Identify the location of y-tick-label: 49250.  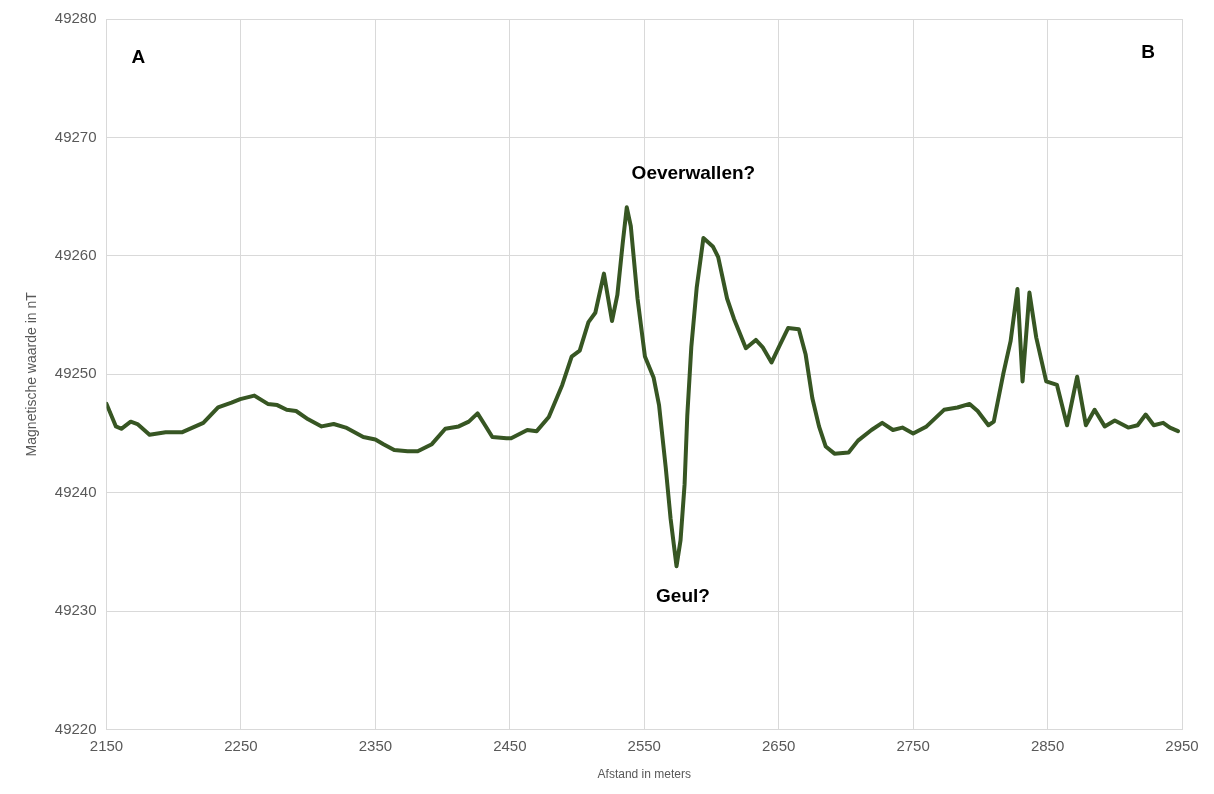
(75, 373).